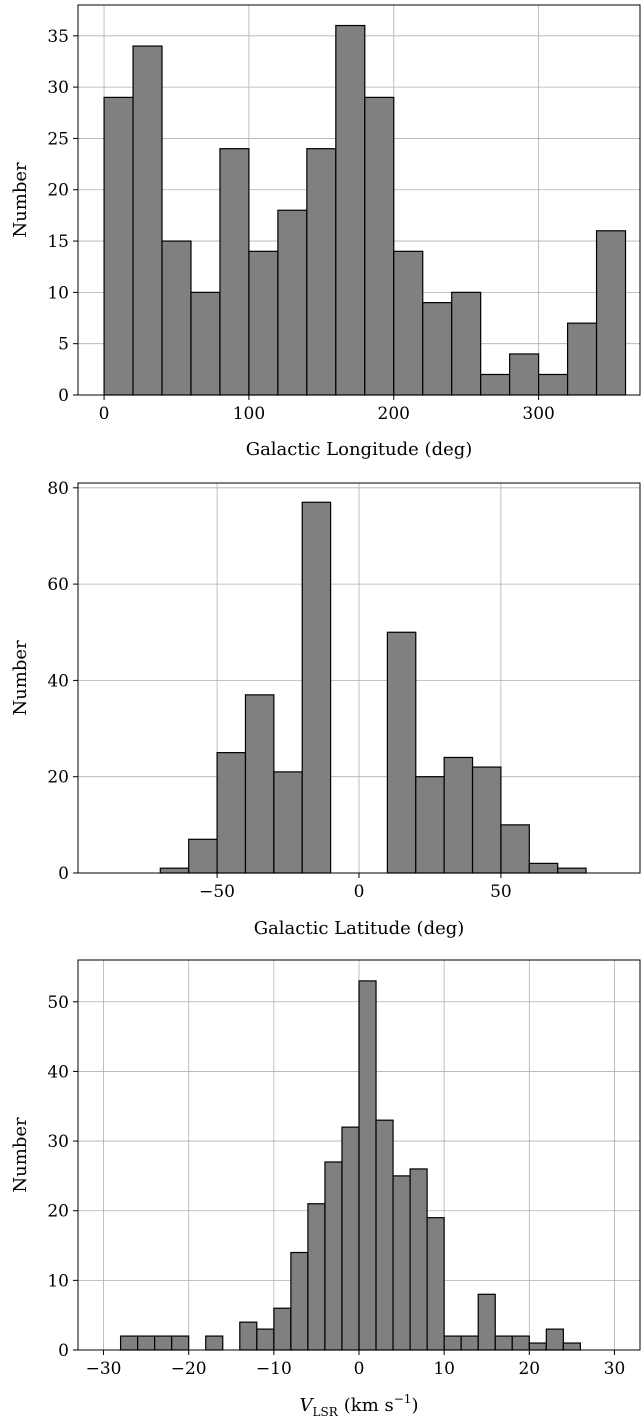 This screenshot has height=1417, width=644. I want to click on vlsr-x-tick-label: −30, so click(104, 1369).